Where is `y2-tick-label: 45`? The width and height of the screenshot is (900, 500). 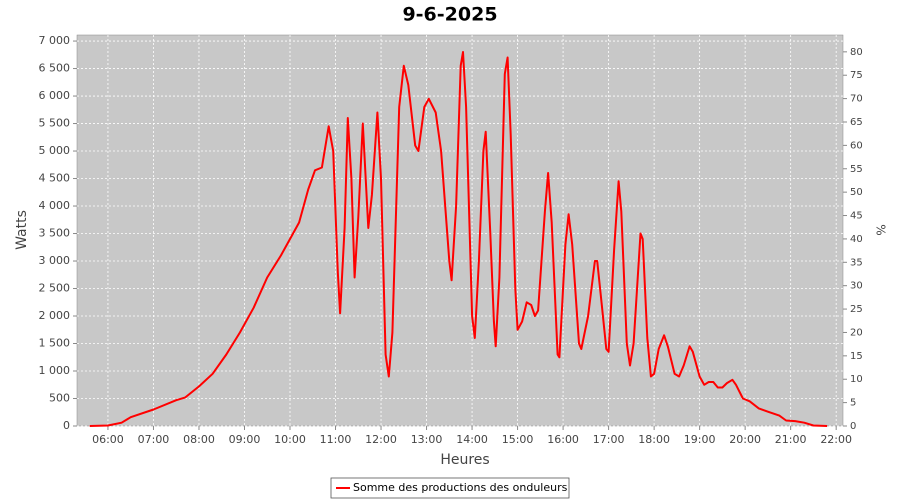
y2-tick-label: 45 is located at coordinates (856, 216).